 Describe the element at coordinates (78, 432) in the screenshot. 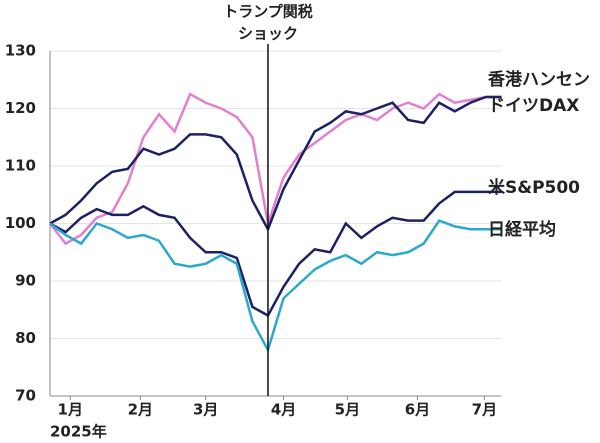

I see `year-label: 2025年` at that location.